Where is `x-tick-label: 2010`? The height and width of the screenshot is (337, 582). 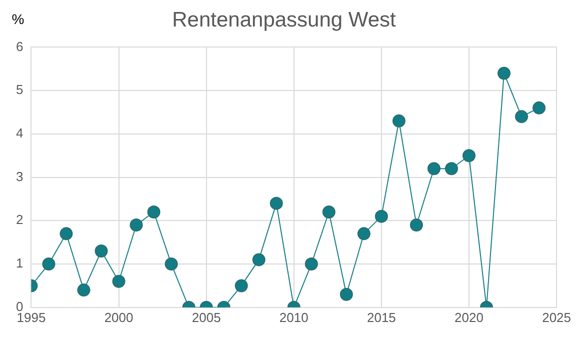 x-tick-label: 2010 is located at coordinates (293, 317).